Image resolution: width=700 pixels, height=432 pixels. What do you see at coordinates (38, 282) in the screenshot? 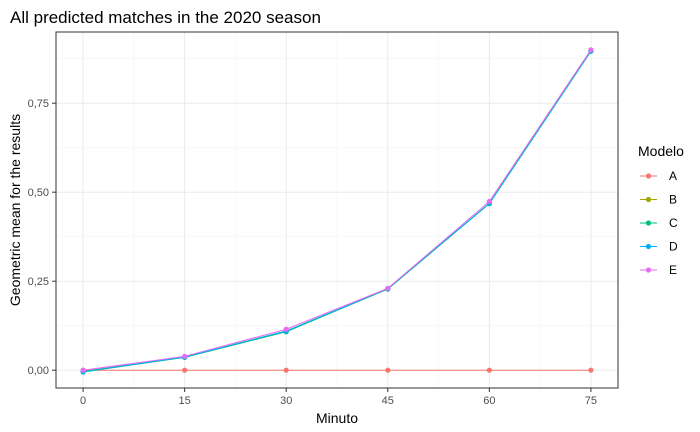
I see `y-tick-label: 0,25` at bounding box center [38, 282].